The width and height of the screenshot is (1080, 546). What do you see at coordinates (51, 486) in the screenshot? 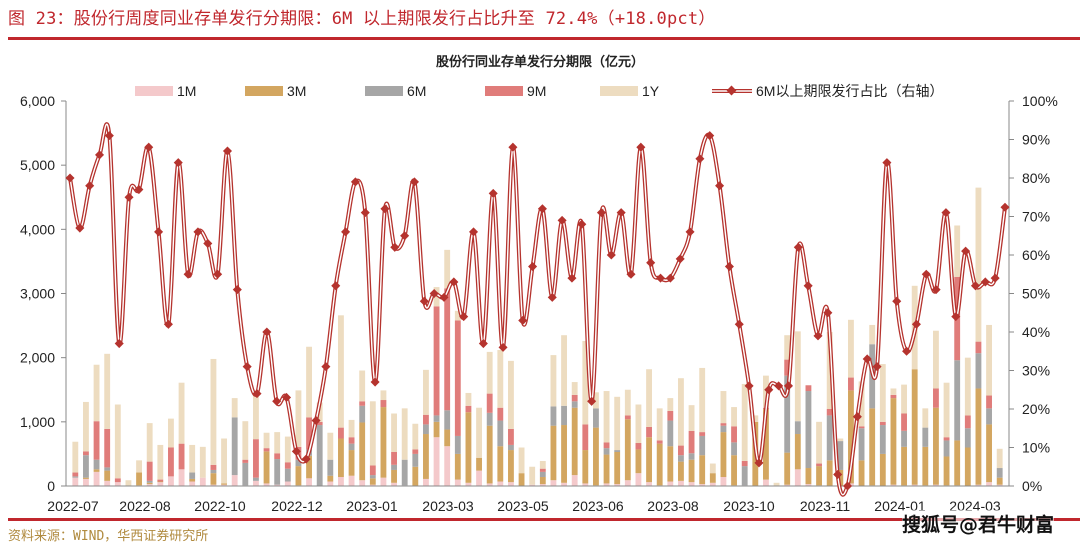
I see `svg-text: 0` at bounding box center [51, 486].